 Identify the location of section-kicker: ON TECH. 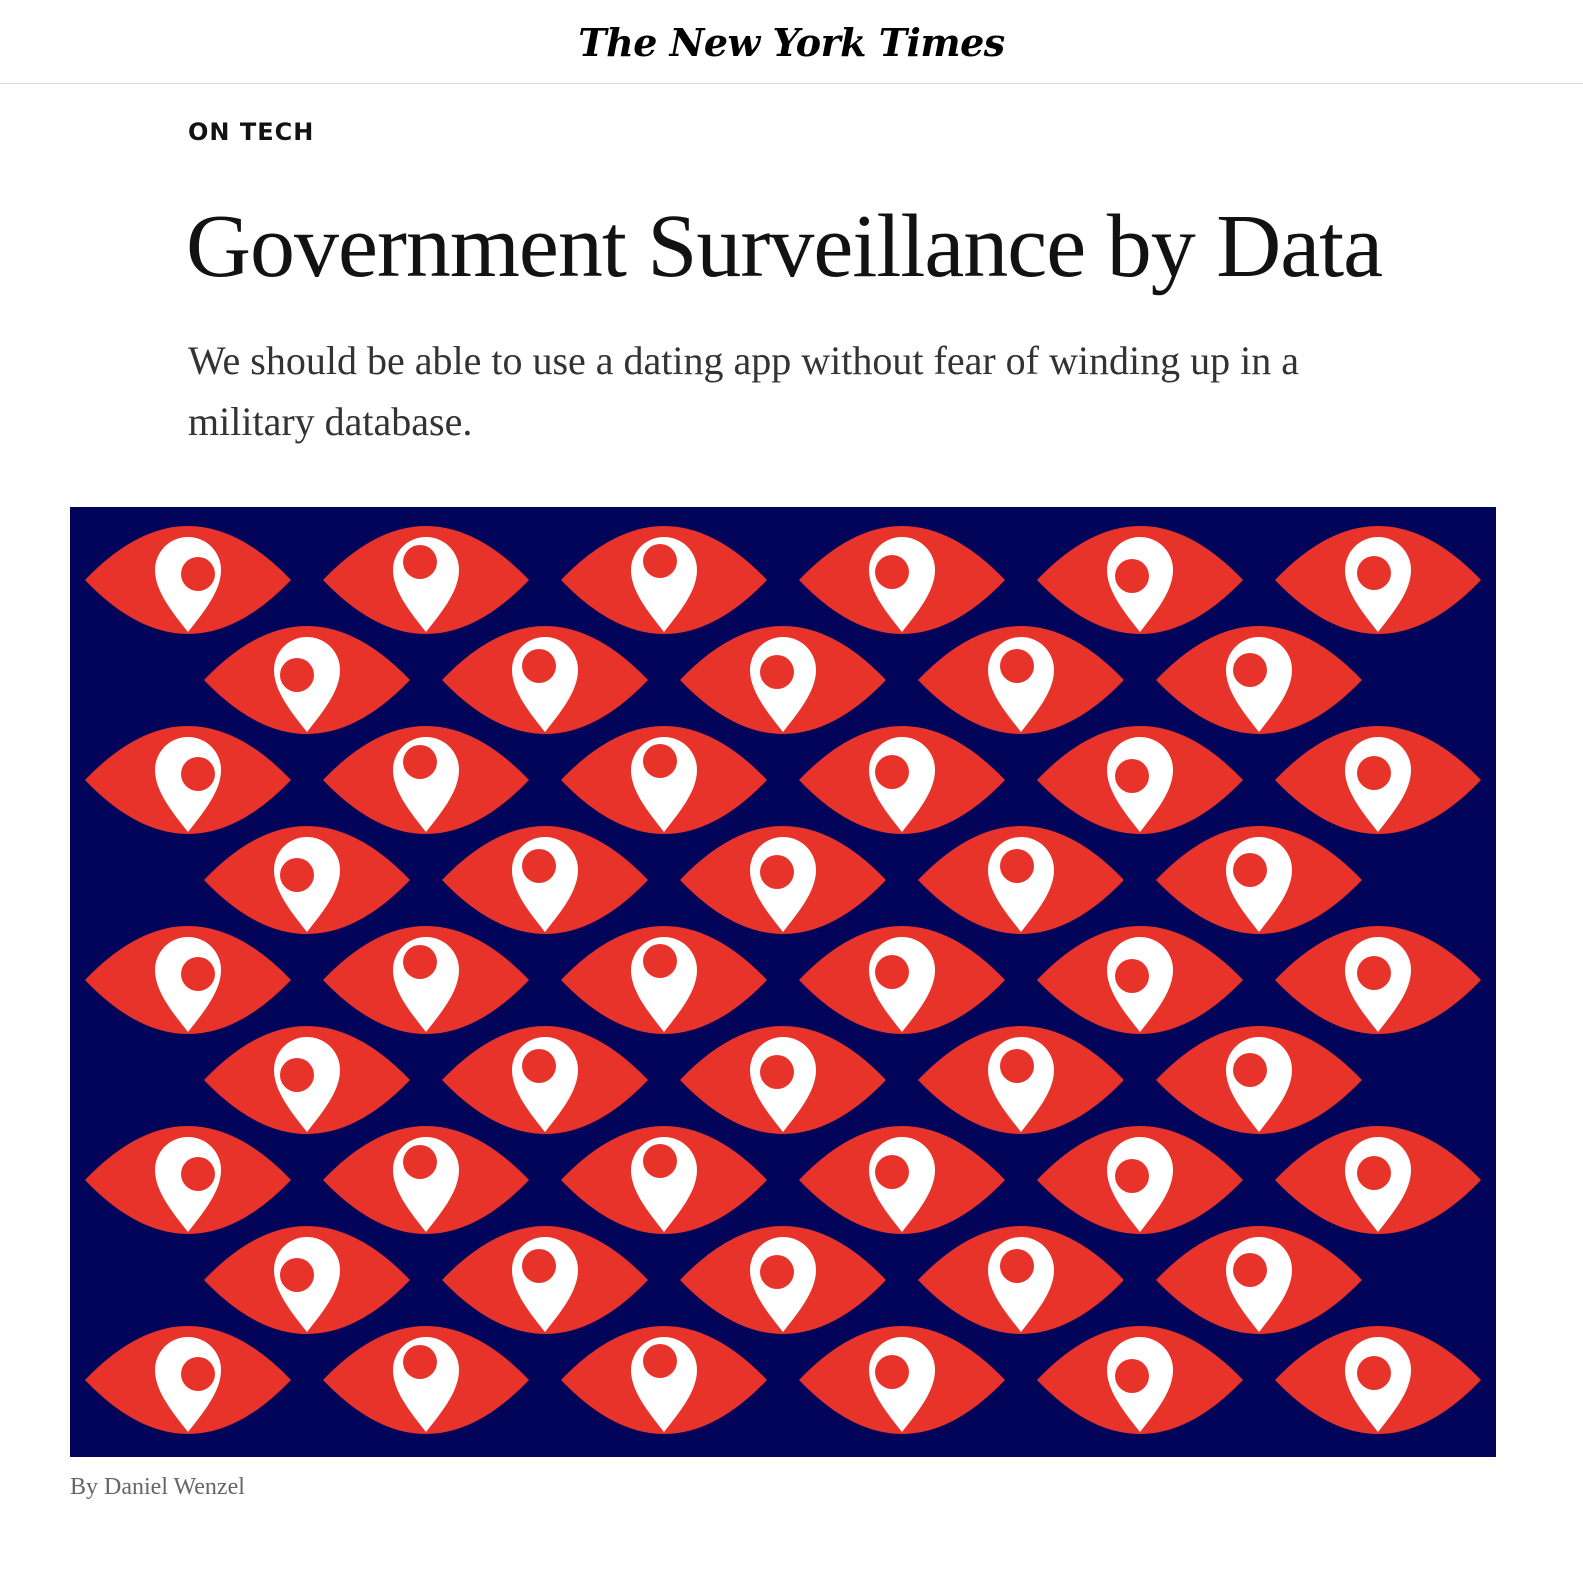
(251, 132).